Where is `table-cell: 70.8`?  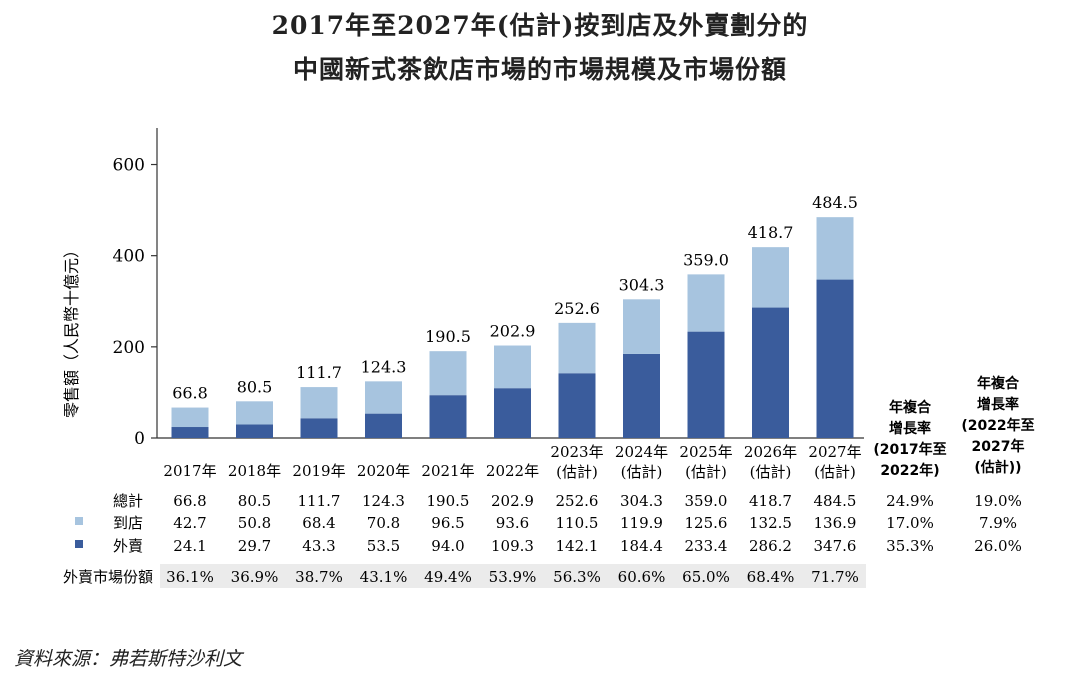 table-cell: 70.8 is located at coordinates (383, 523).